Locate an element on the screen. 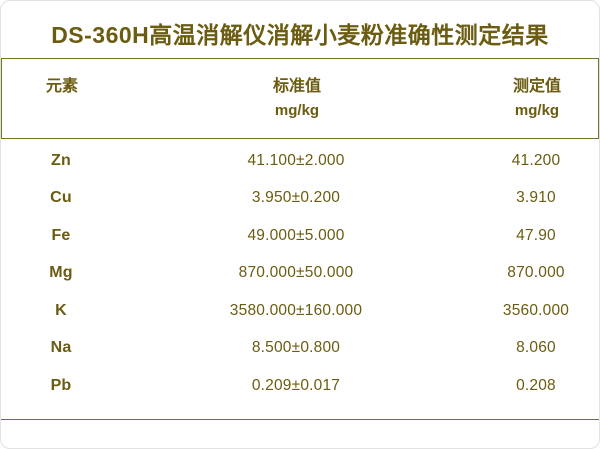 This screenshot has width=600, height=449. standard-value-cell: 3580.000±160.000 is located at coordinates (296, 310).